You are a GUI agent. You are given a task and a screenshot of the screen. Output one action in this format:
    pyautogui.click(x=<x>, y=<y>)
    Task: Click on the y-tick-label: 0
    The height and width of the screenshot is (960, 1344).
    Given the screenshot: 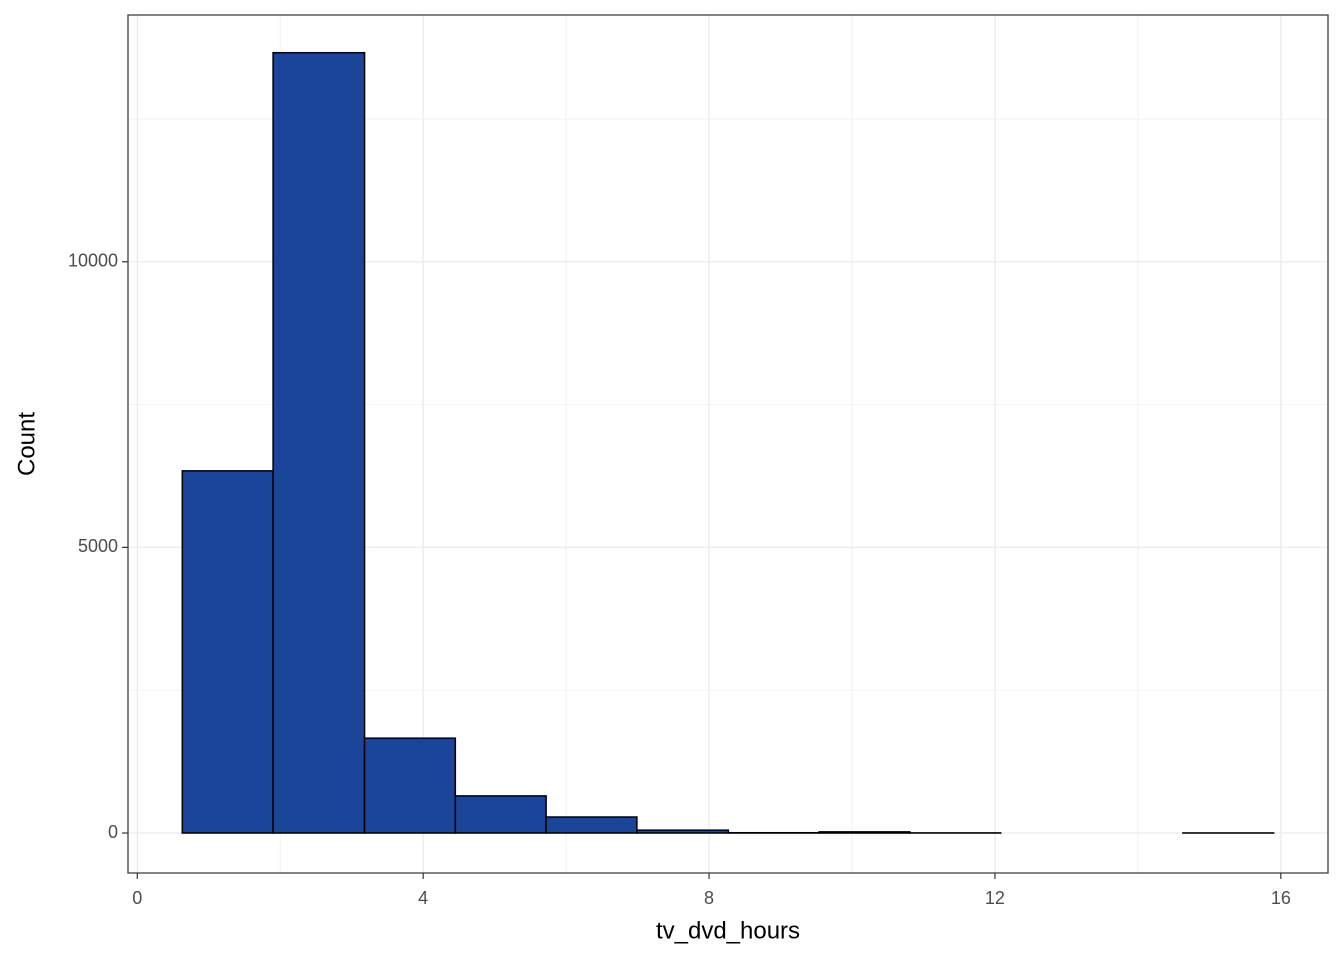 What is the action you would take?
    pyautogui.click(x=113, y=832)
    